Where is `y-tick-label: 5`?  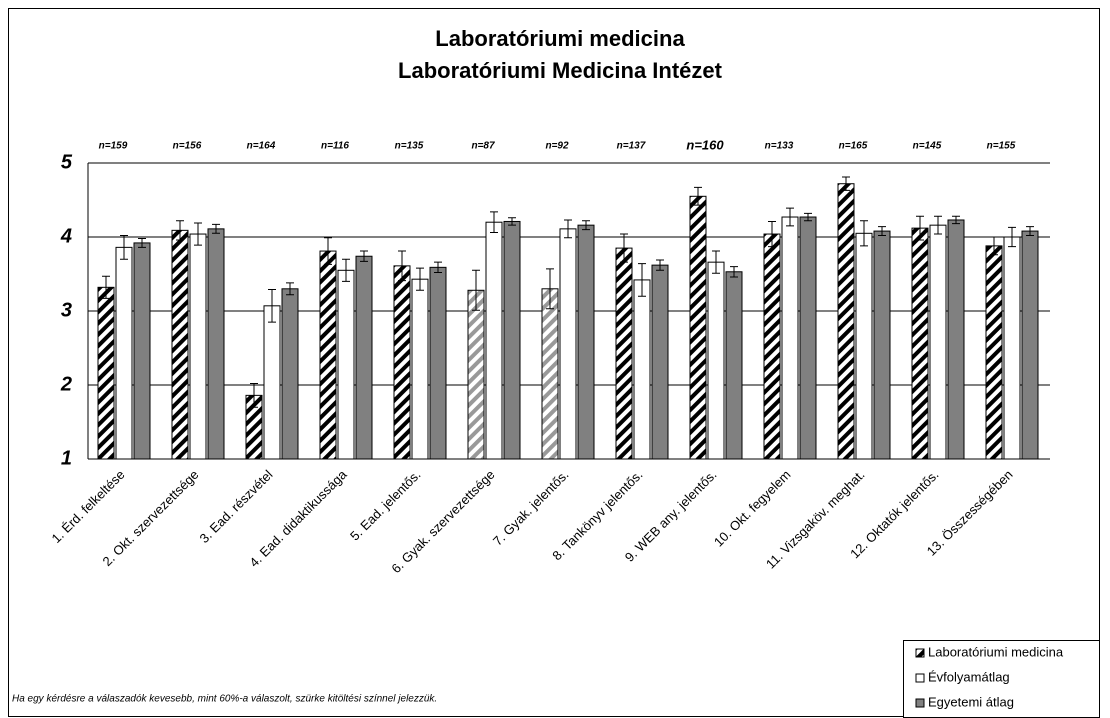
y-tick-label: 5 is located at coordinates (67, 162).